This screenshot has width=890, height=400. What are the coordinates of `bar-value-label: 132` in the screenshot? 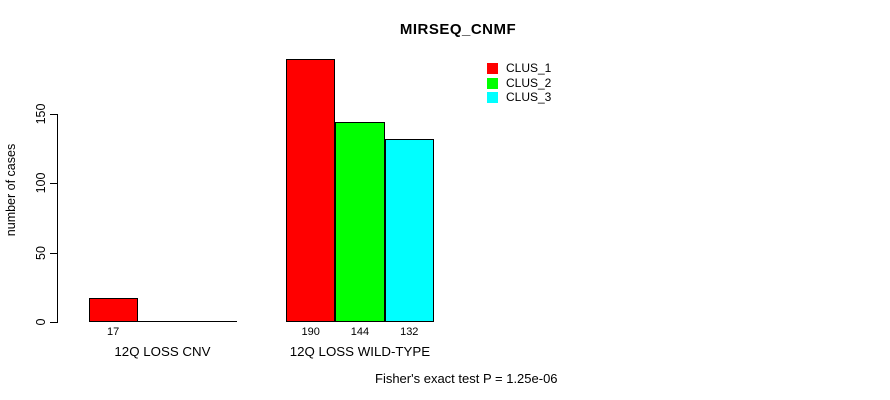 It's located at (409, 332).